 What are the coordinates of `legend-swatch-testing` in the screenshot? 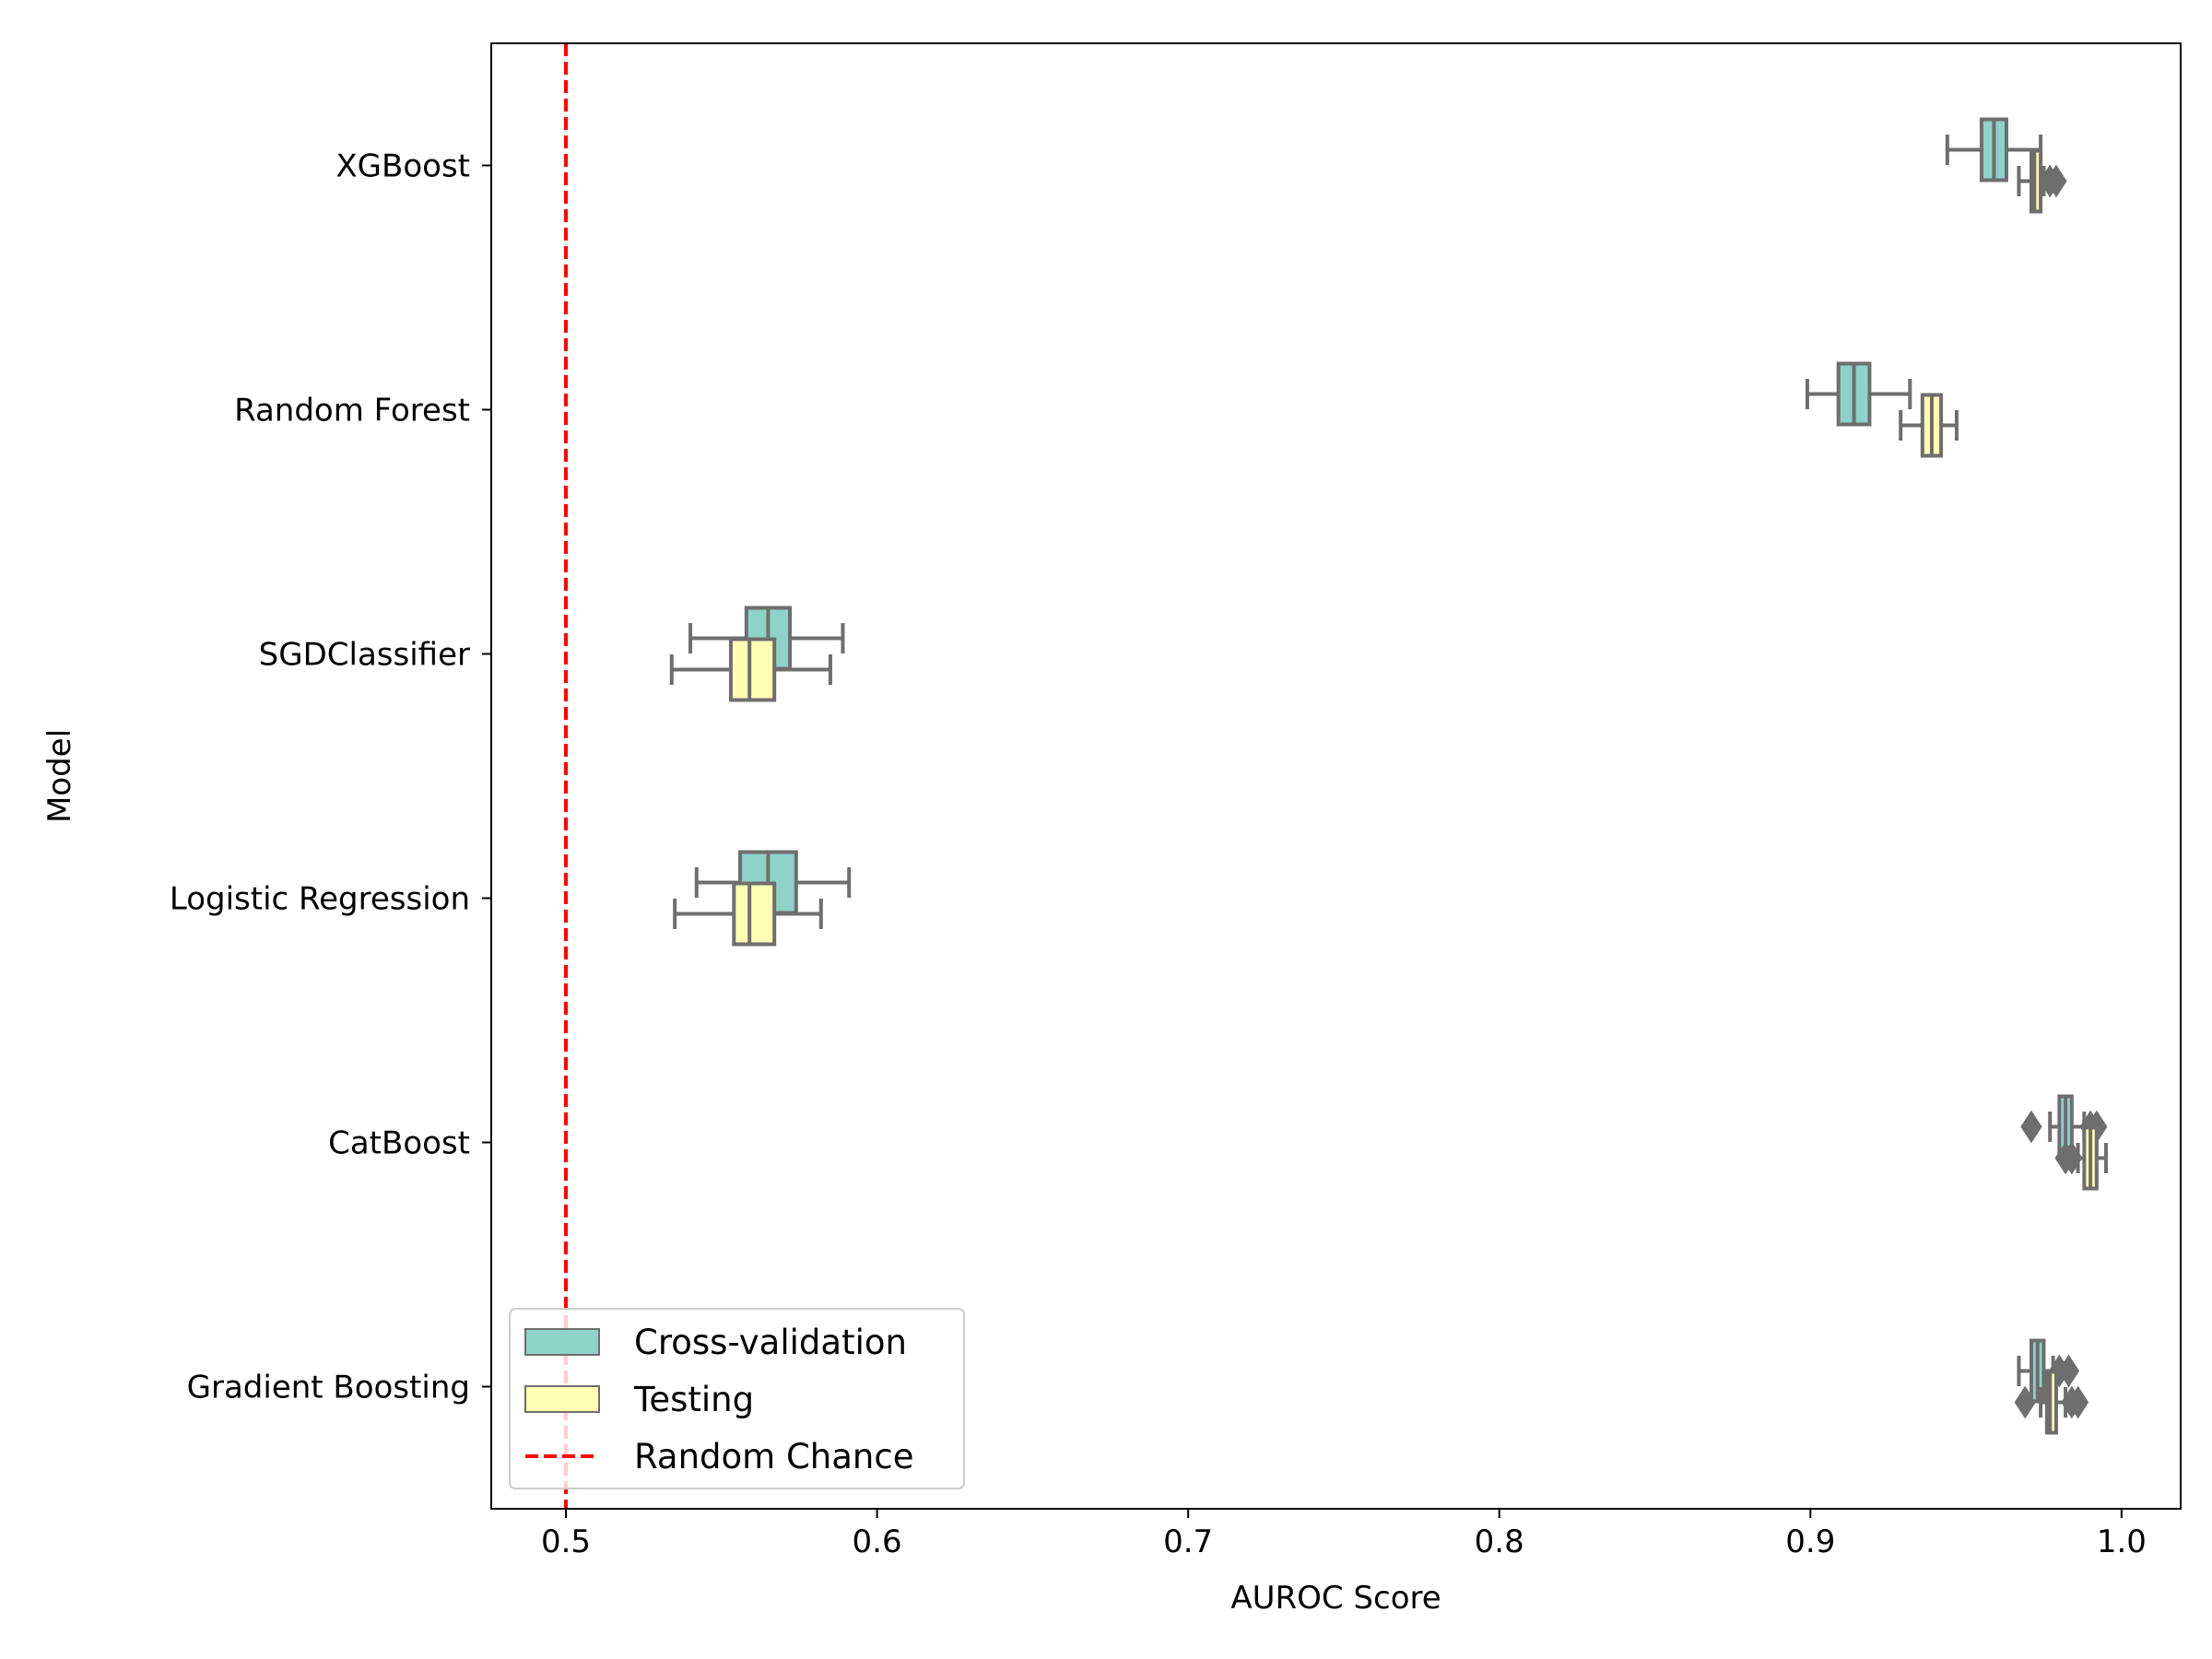 It's located at (562, 1399).